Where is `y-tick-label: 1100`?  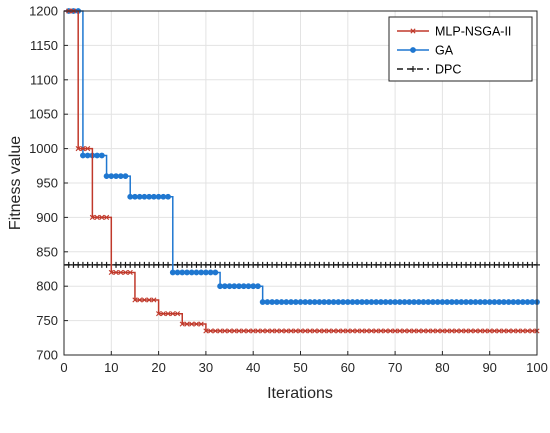 y-tick-label: 1100 is located at coordinates (44, 79).